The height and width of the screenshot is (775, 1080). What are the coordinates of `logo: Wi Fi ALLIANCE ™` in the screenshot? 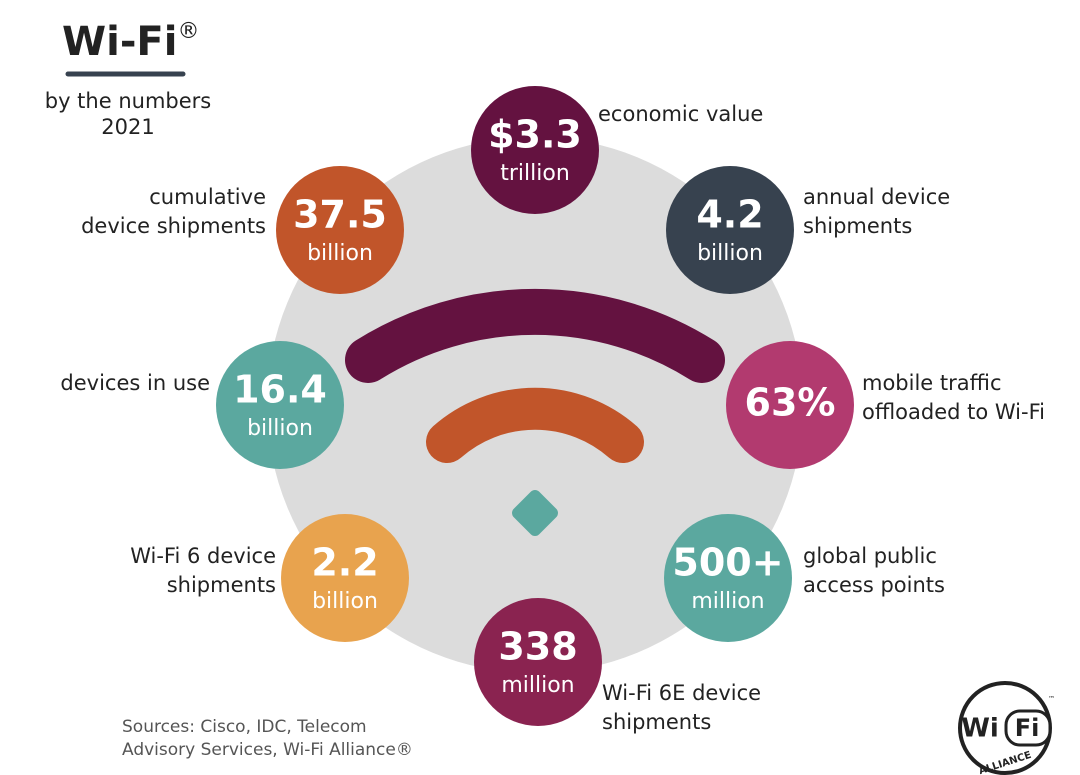 It's located at (1006, 728).